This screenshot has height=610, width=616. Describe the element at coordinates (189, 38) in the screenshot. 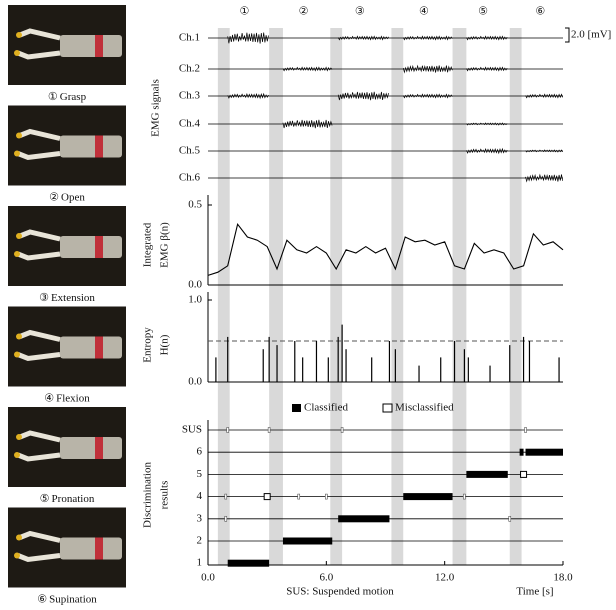

I see `channel-label: Ch.1` at that location.